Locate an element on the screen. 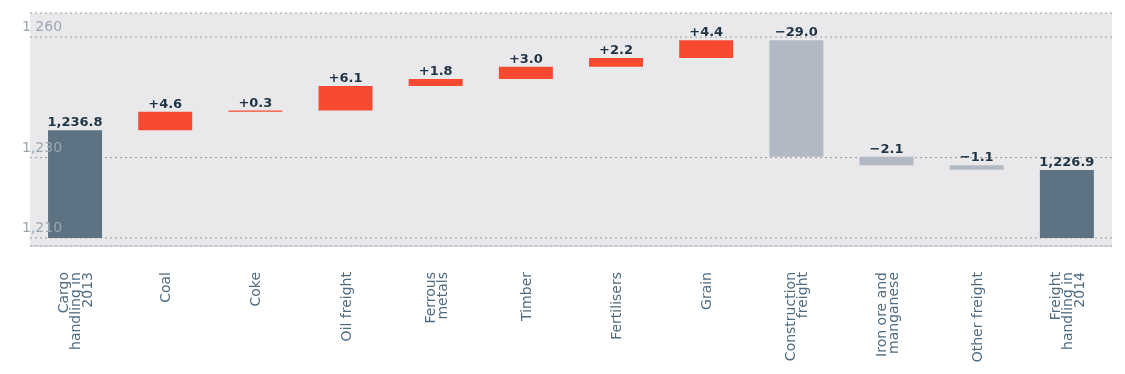 This screenshot has width=1125, height=374. x-tick-label: Freight handling in 2014 is located at coordinates (1066, 310).